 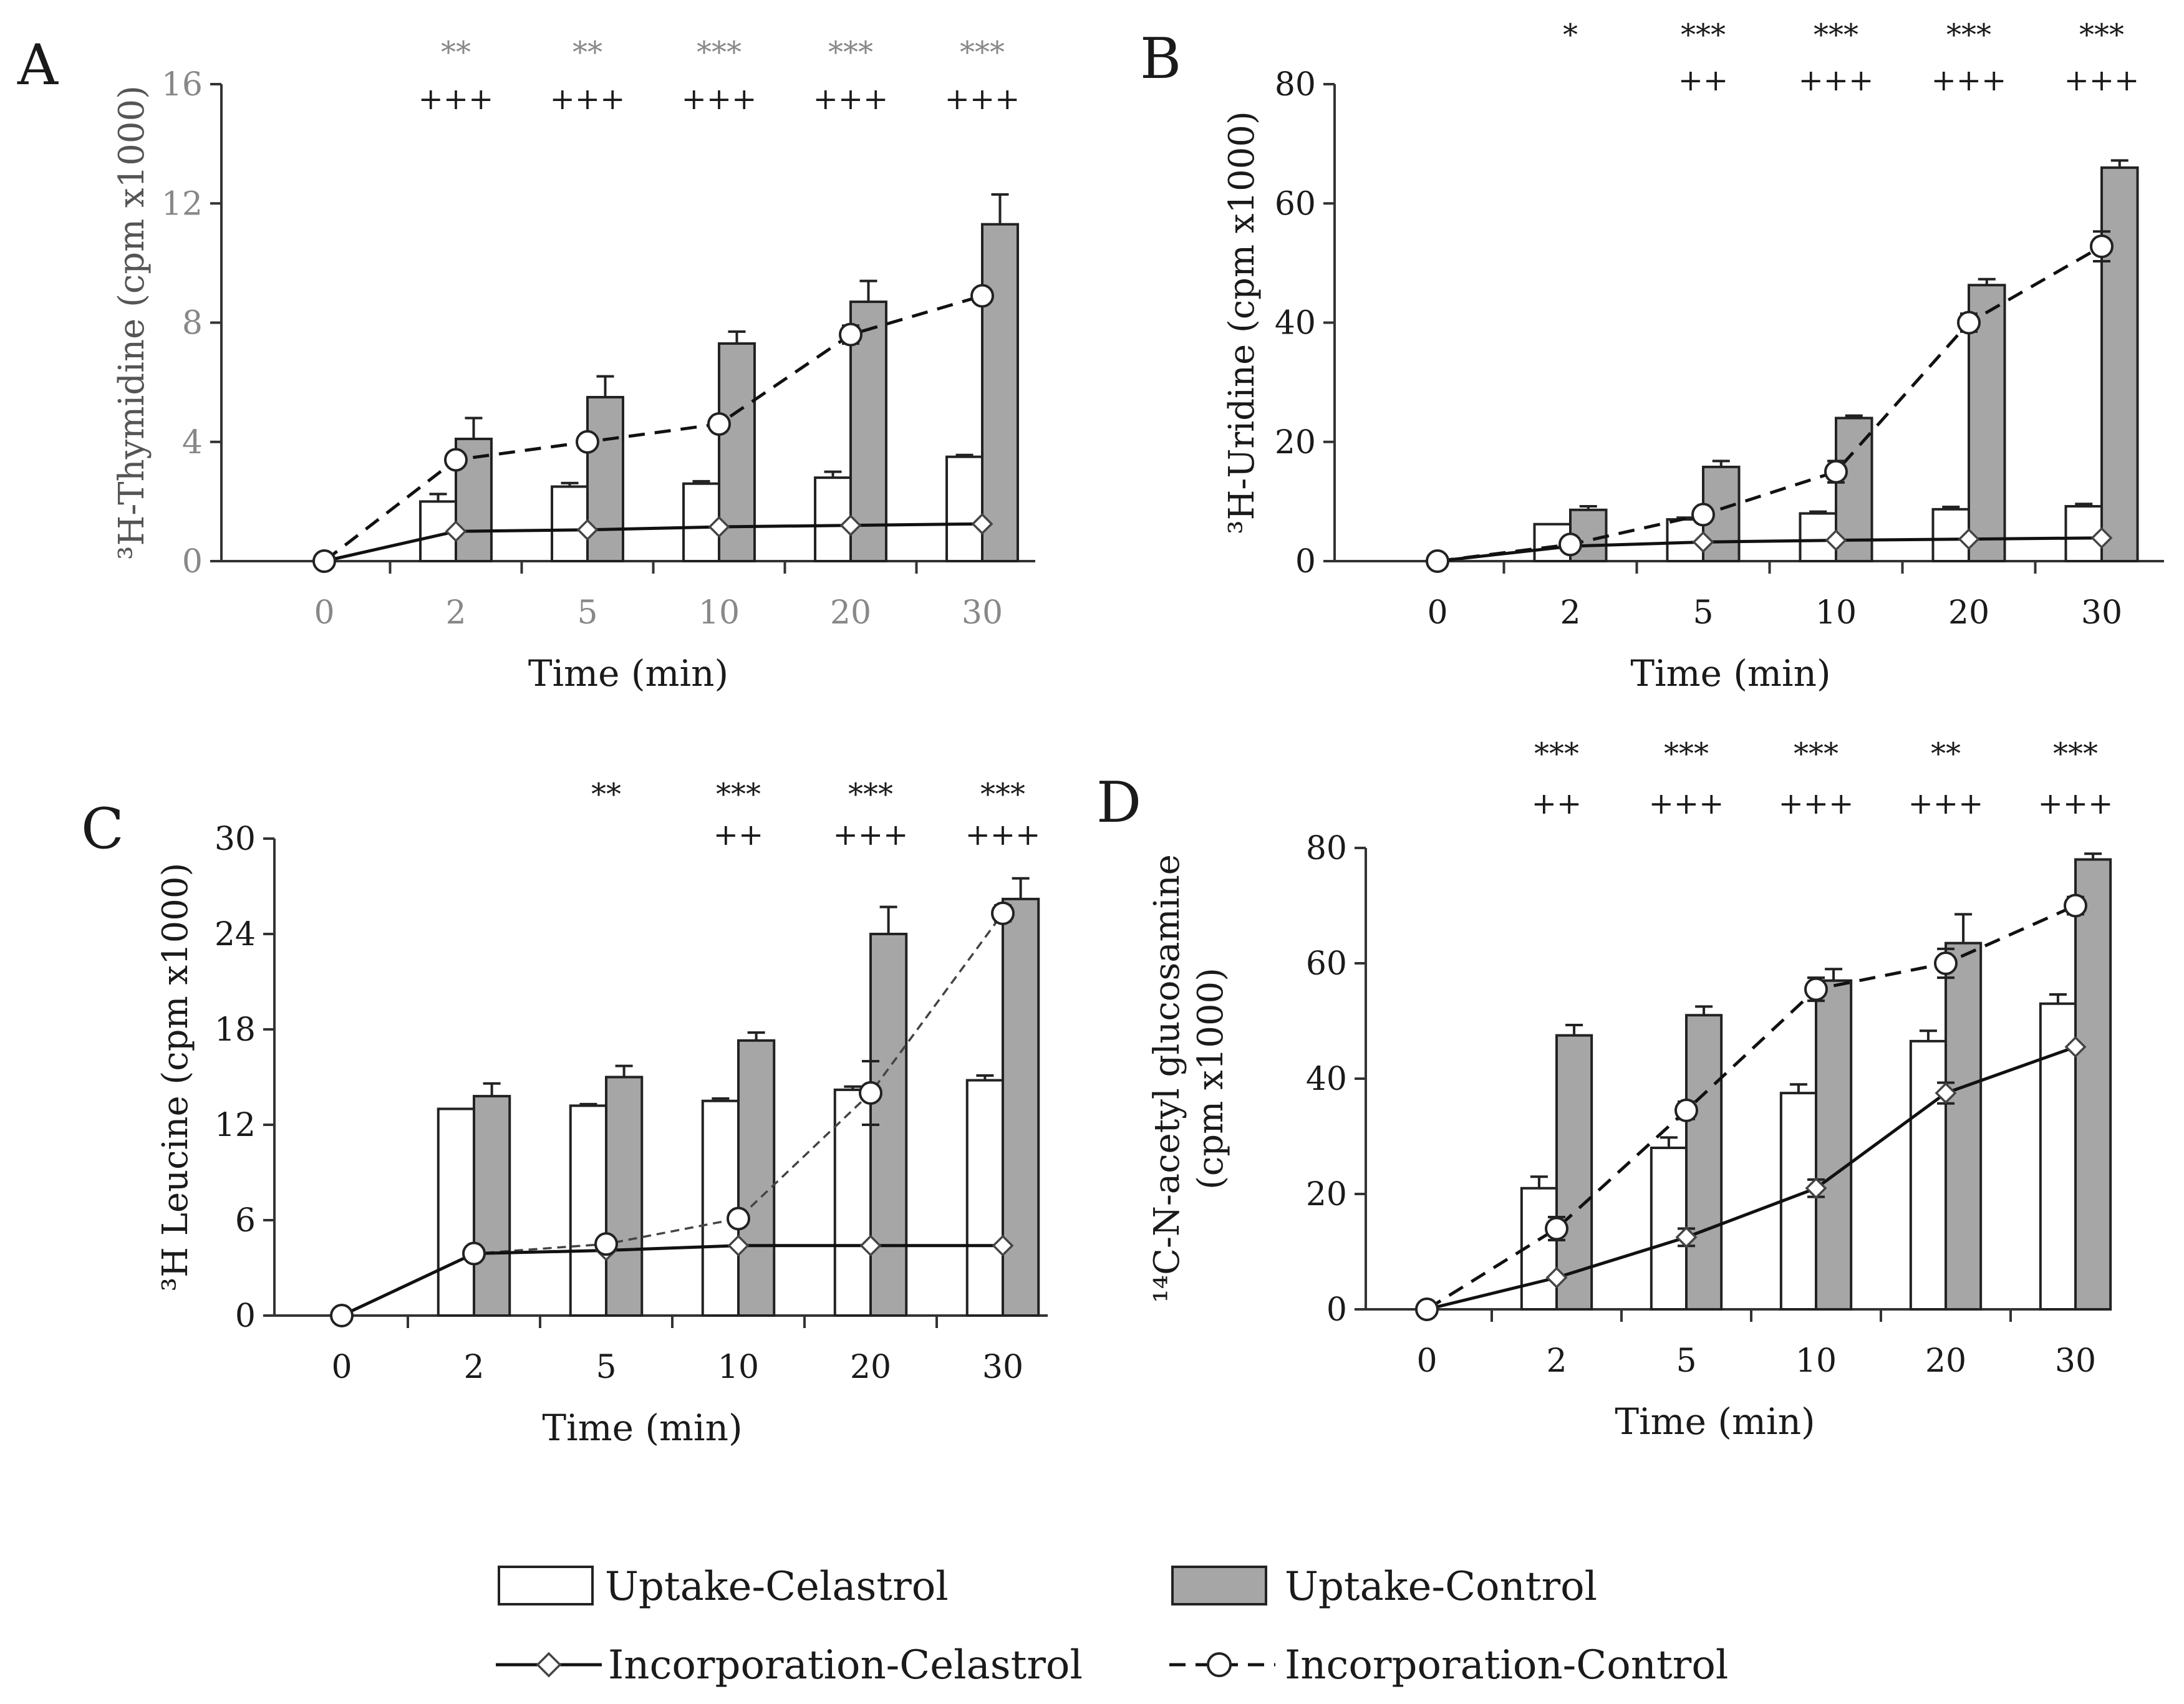 What do you see at coordinates (245, 1220) in the screenshot?
I see `y-tick-label: 6` at bounding box center [245, 1220].